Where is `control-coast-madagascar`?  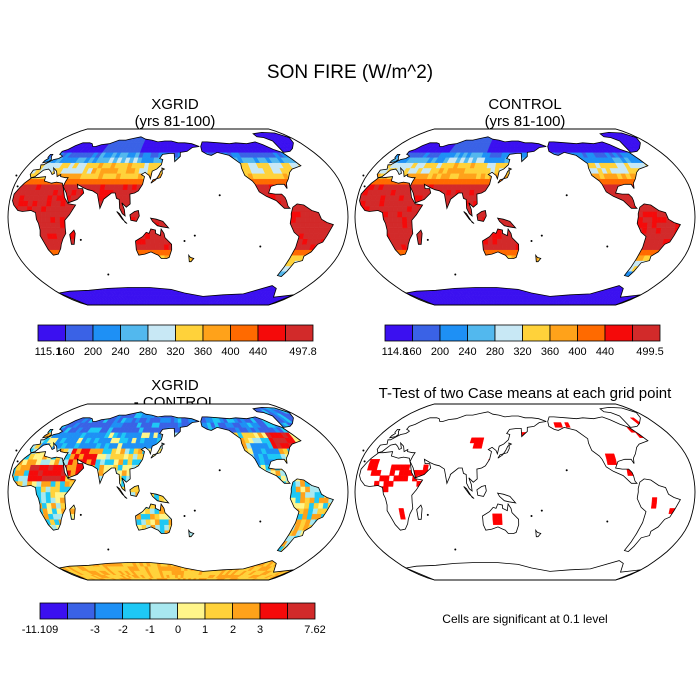 control-coast-madagascar is located at coordinates (419, 237).